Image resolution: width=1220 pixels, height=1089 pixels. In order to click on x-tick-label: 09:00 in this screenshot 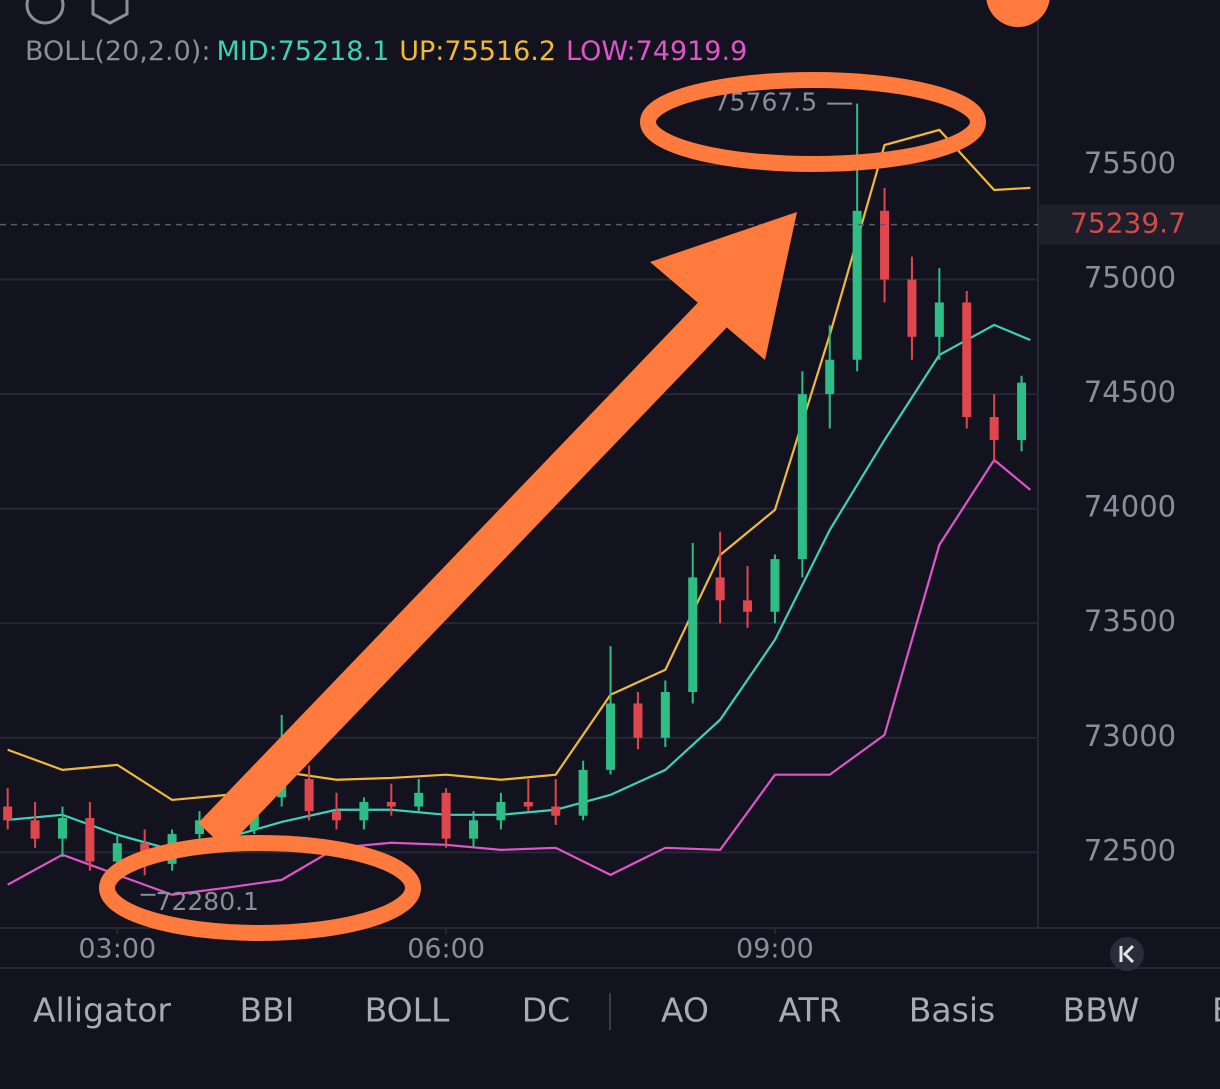, I will do `click(775, 949)`.